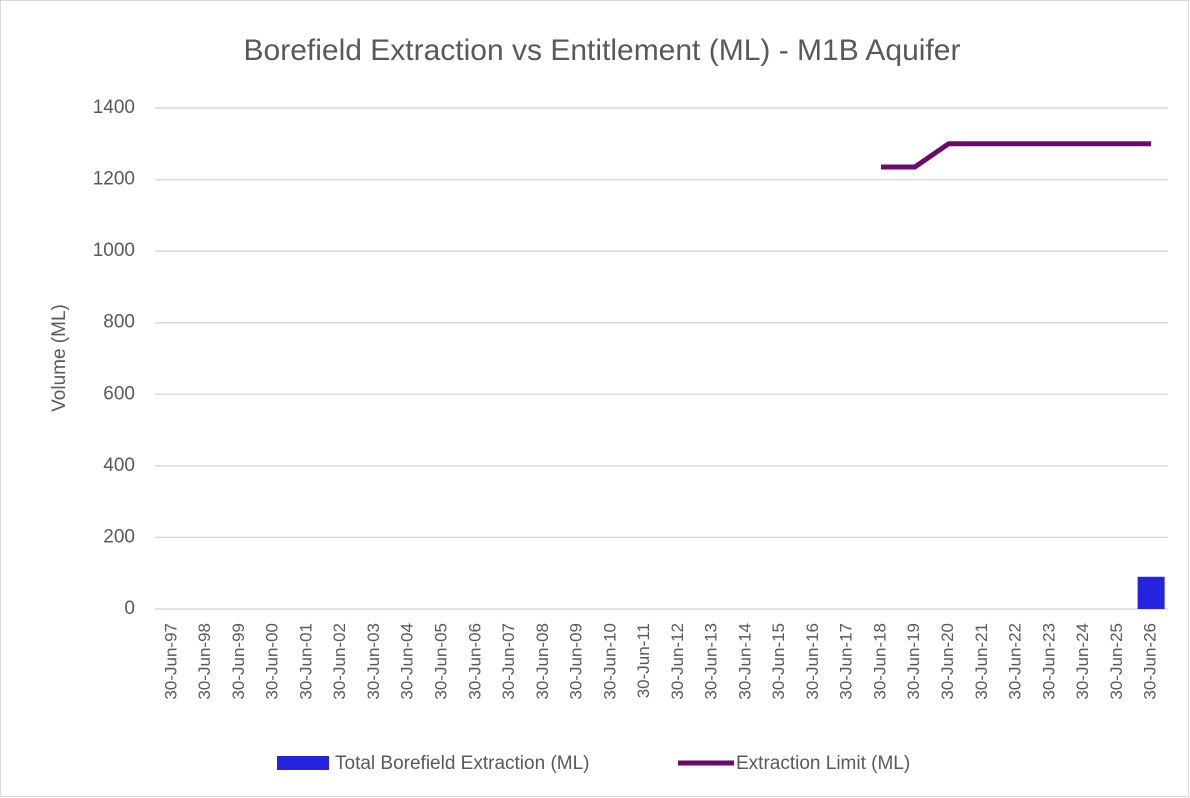  Describe the element at coordinates (609, 661) in the screenshot. I see `x-tick-label: 30-Jun-10` at that location.